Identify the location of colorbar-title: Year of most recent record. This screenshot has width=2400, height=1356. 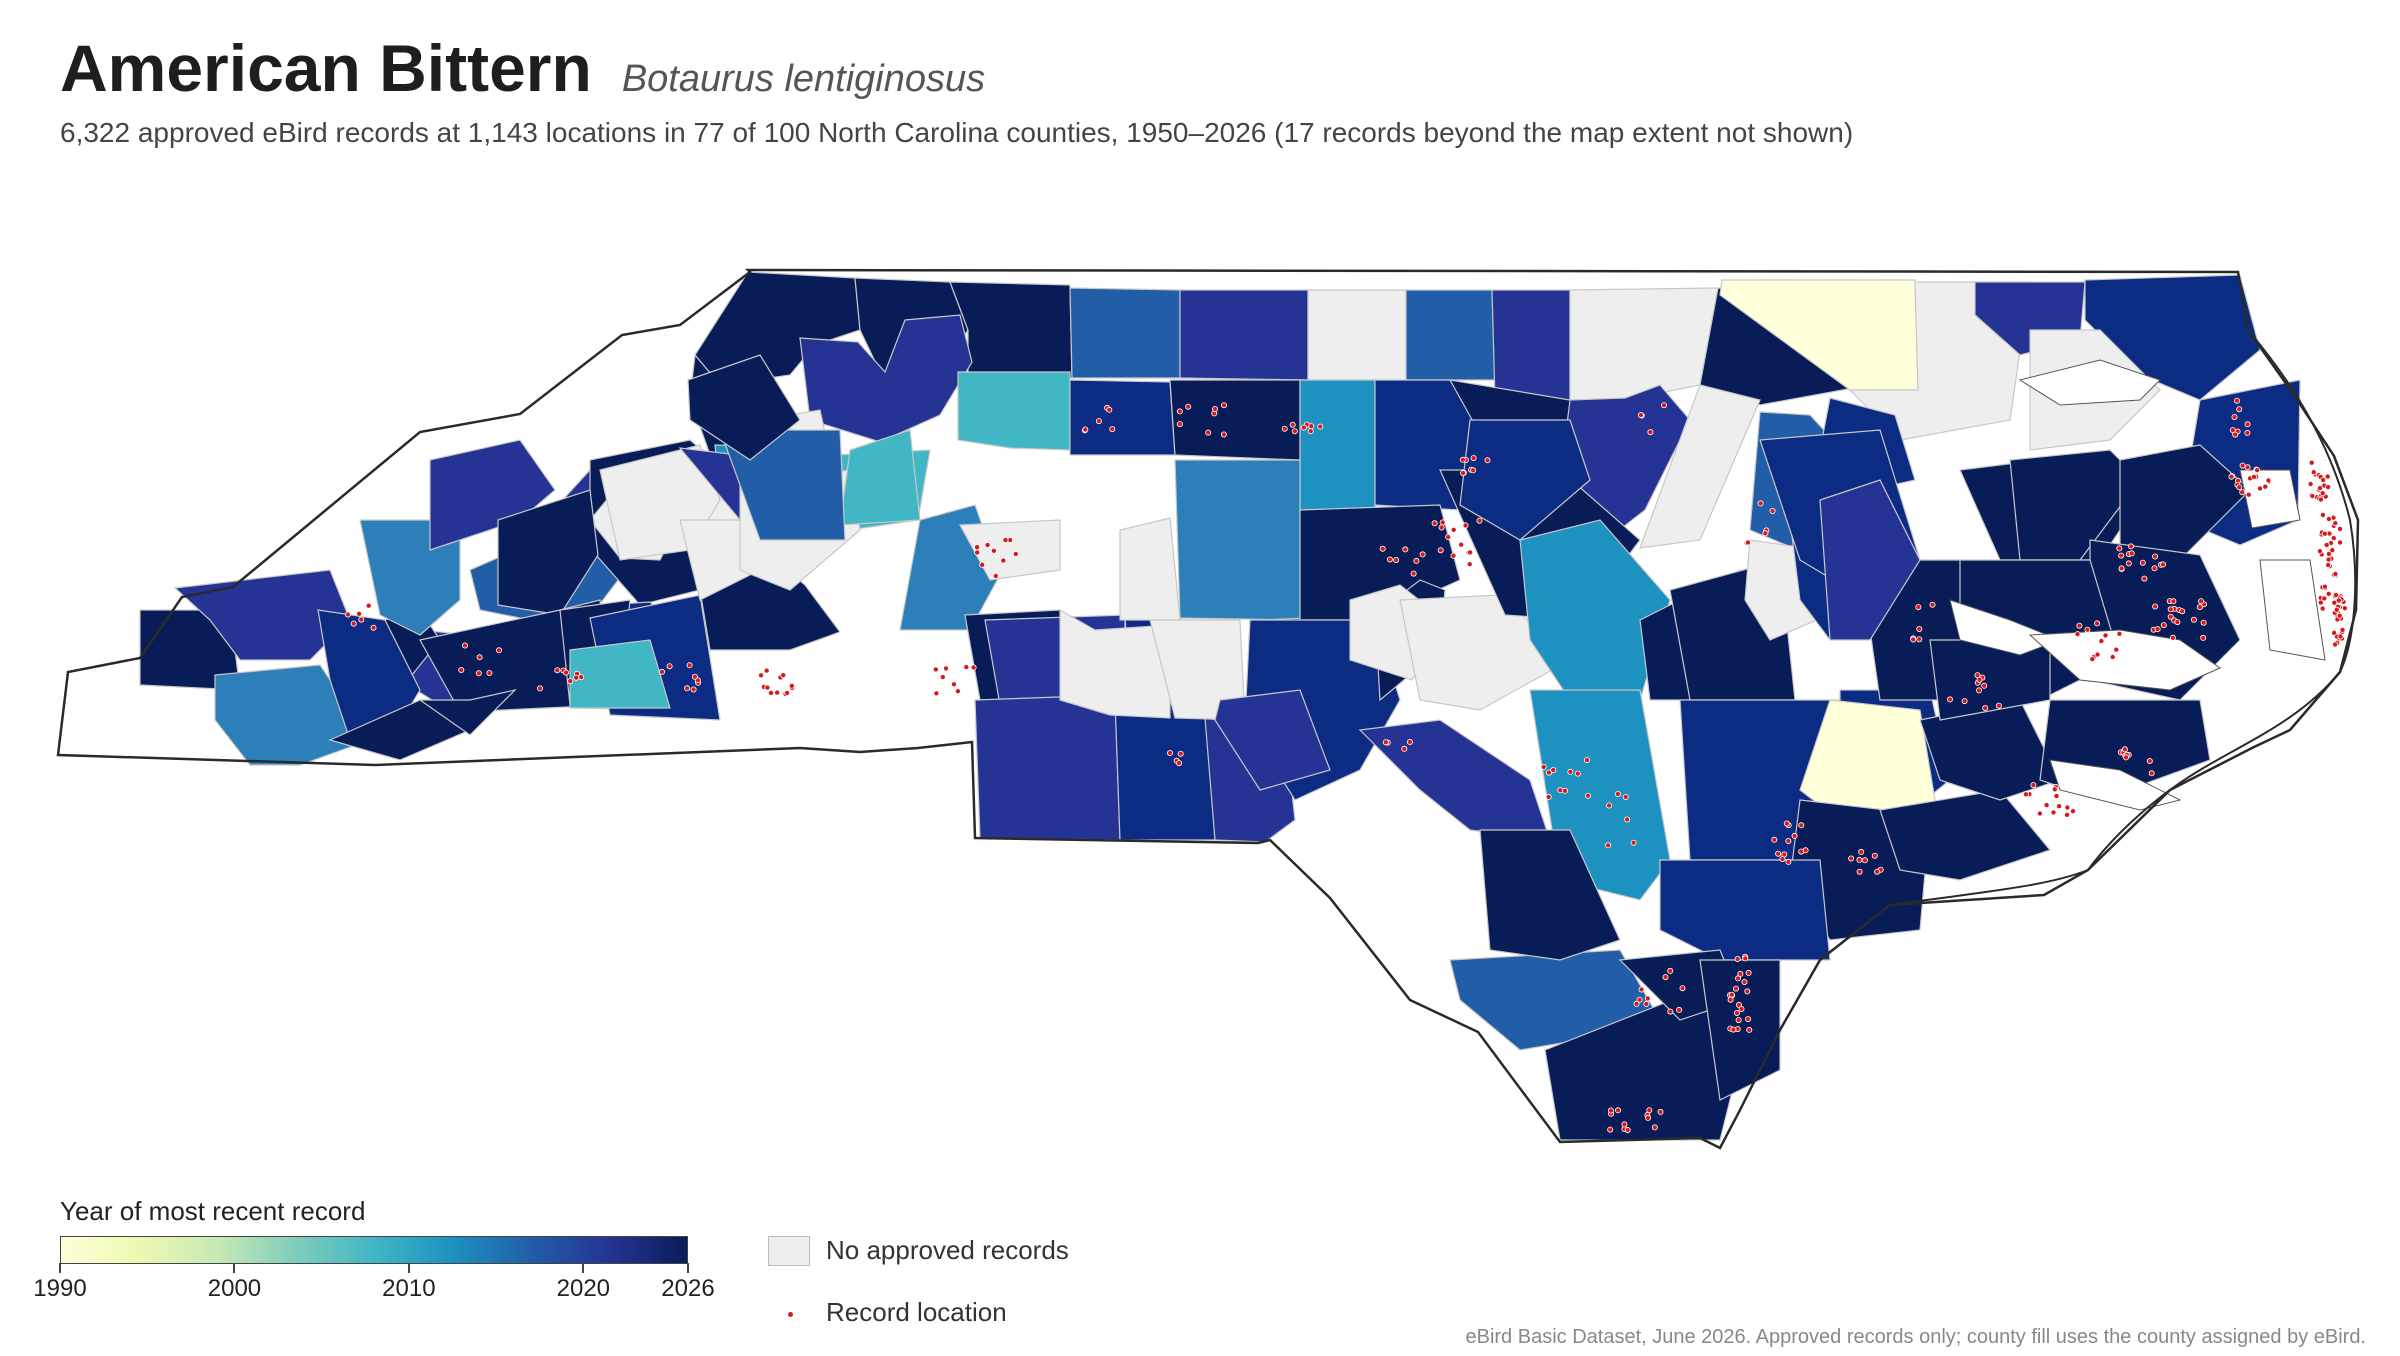
(213, 1211).